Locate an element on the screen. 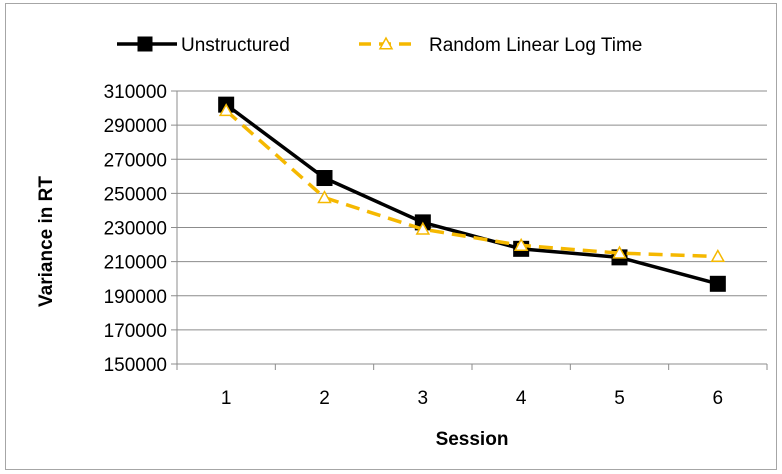 This screenshot has height=474, width=782. y-tick-label-2: 190000 is located at coordinates (135, 297).